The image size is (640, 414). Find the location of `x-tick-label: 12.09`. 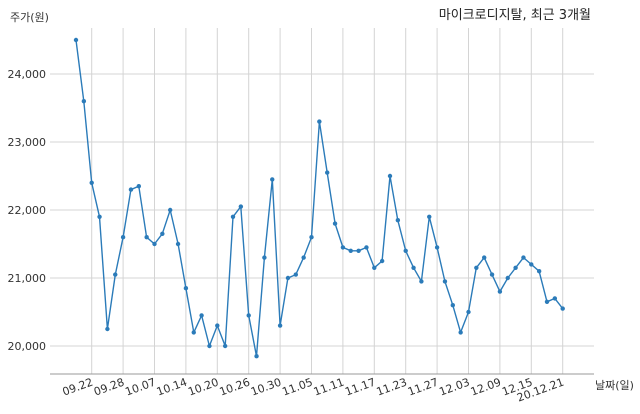

x-tick-label: 12.09 is located at coordinates (486, 387).